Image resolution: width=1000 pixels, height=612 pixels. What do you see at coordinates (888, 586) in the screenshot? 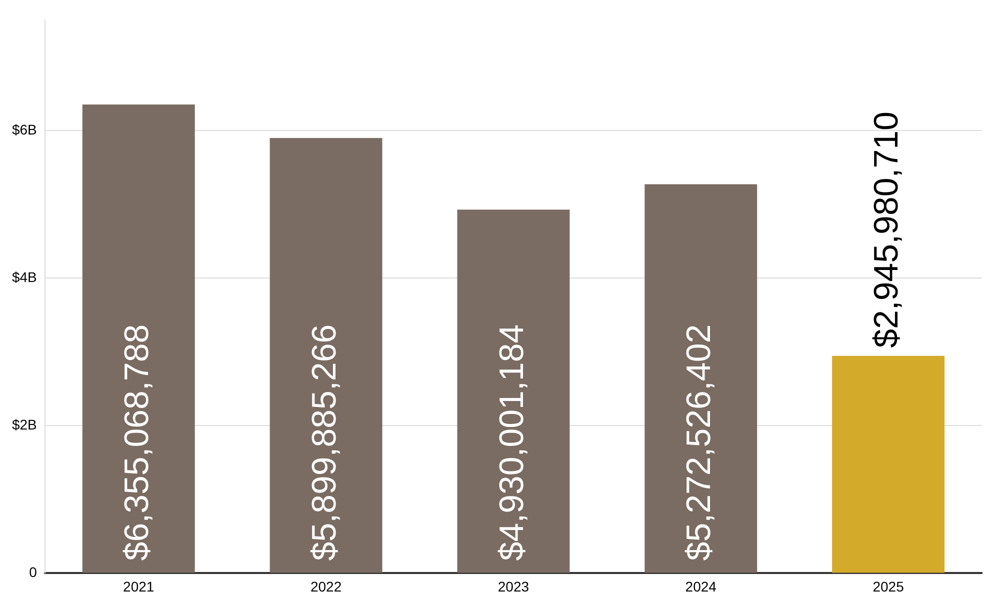
I see `x-tick-label: 2025` at bounding box center [888, 586].